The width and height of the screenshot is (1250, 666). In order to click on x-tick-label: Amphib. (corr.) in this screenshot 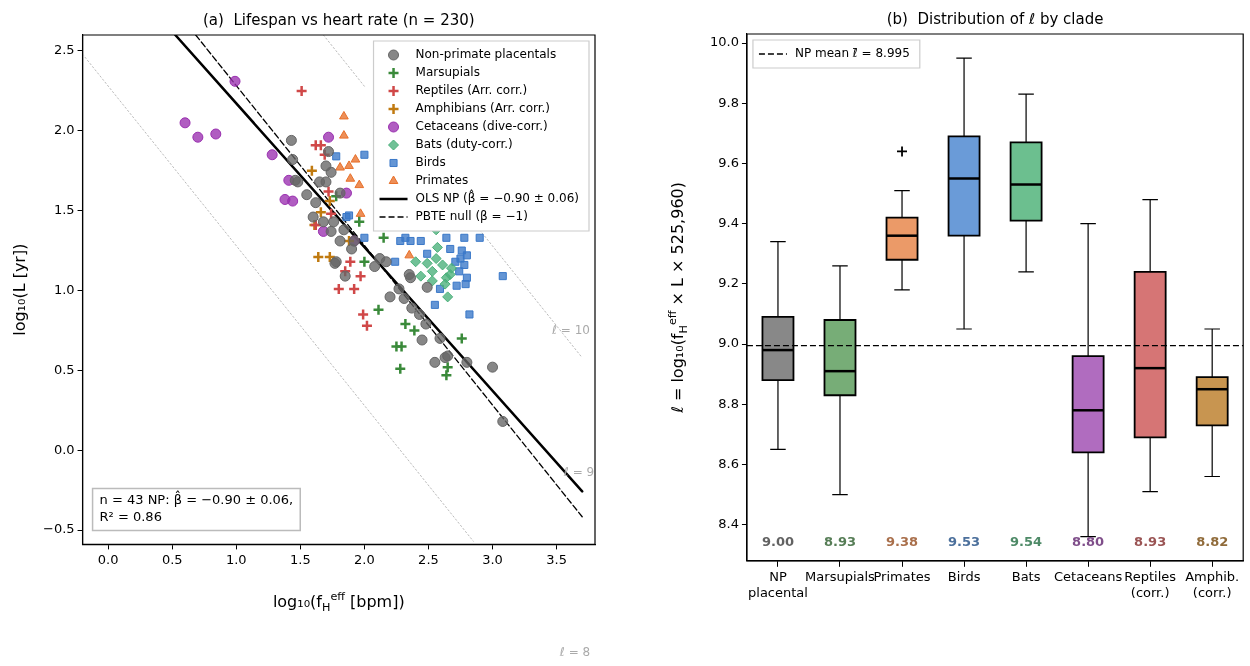, I will do `click(1212, 584)`.